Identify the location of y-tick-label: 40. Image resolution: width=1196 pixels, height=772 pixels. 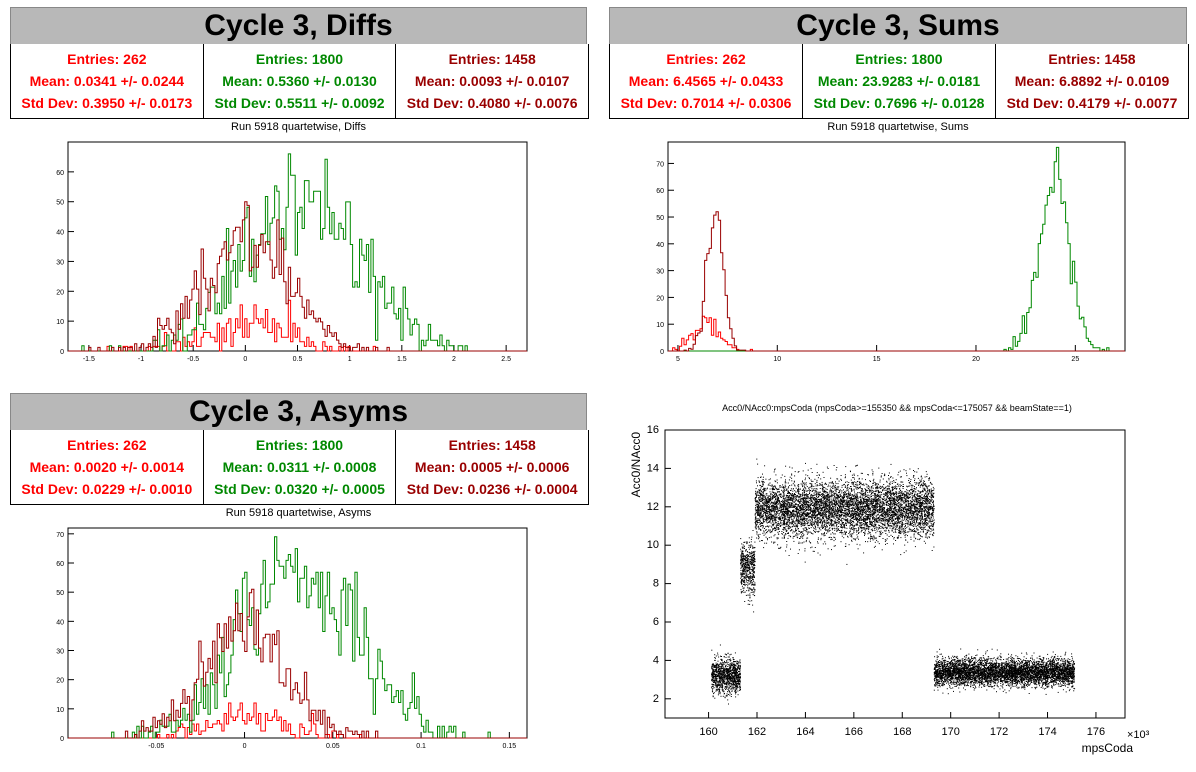
(60, 622).